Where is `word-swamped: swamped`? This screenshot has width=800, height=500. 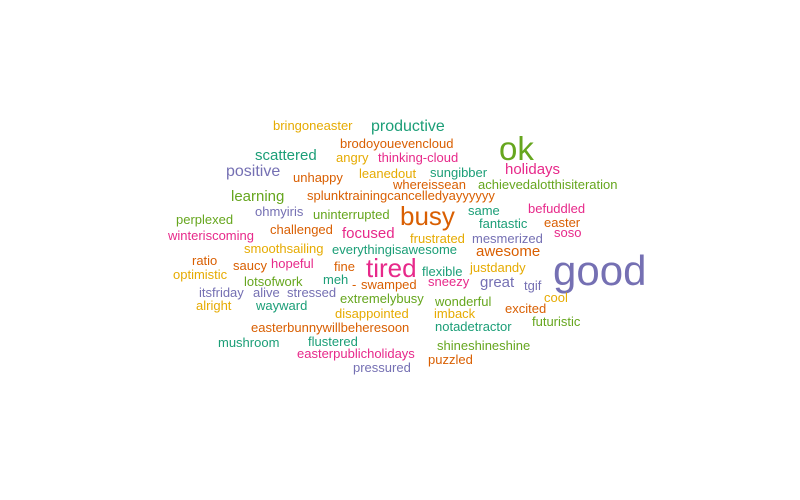 word-swamped: swamped is located at coordinates (389, 284).